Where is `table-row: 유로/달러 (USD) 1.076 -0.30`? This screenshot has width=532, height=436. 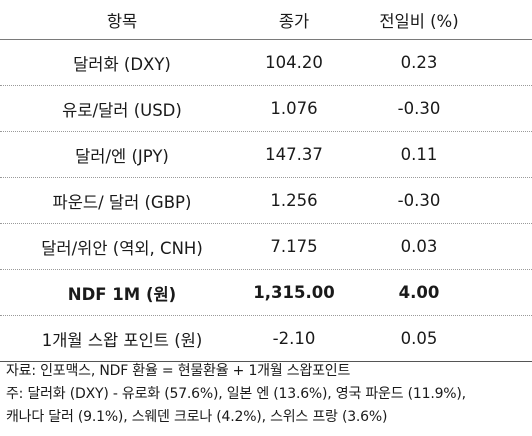
table-row: 유로/달러 (USD) 1.076 -0.30 is located at coordinates (266, 109).